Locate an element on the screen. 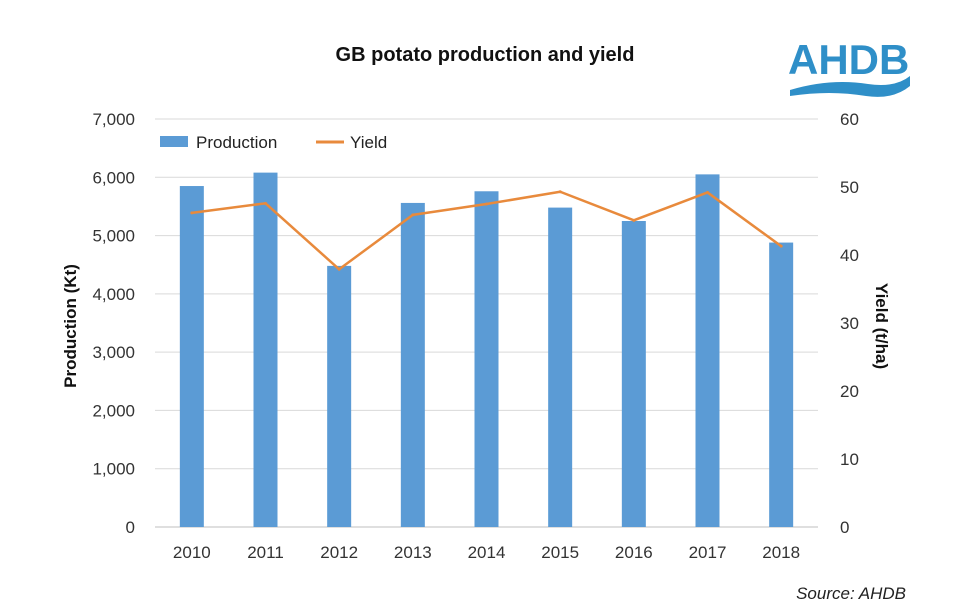 This screenshot has width=978, height=614. y-tick-label: 7,000 is located at coordinates (113, 119).